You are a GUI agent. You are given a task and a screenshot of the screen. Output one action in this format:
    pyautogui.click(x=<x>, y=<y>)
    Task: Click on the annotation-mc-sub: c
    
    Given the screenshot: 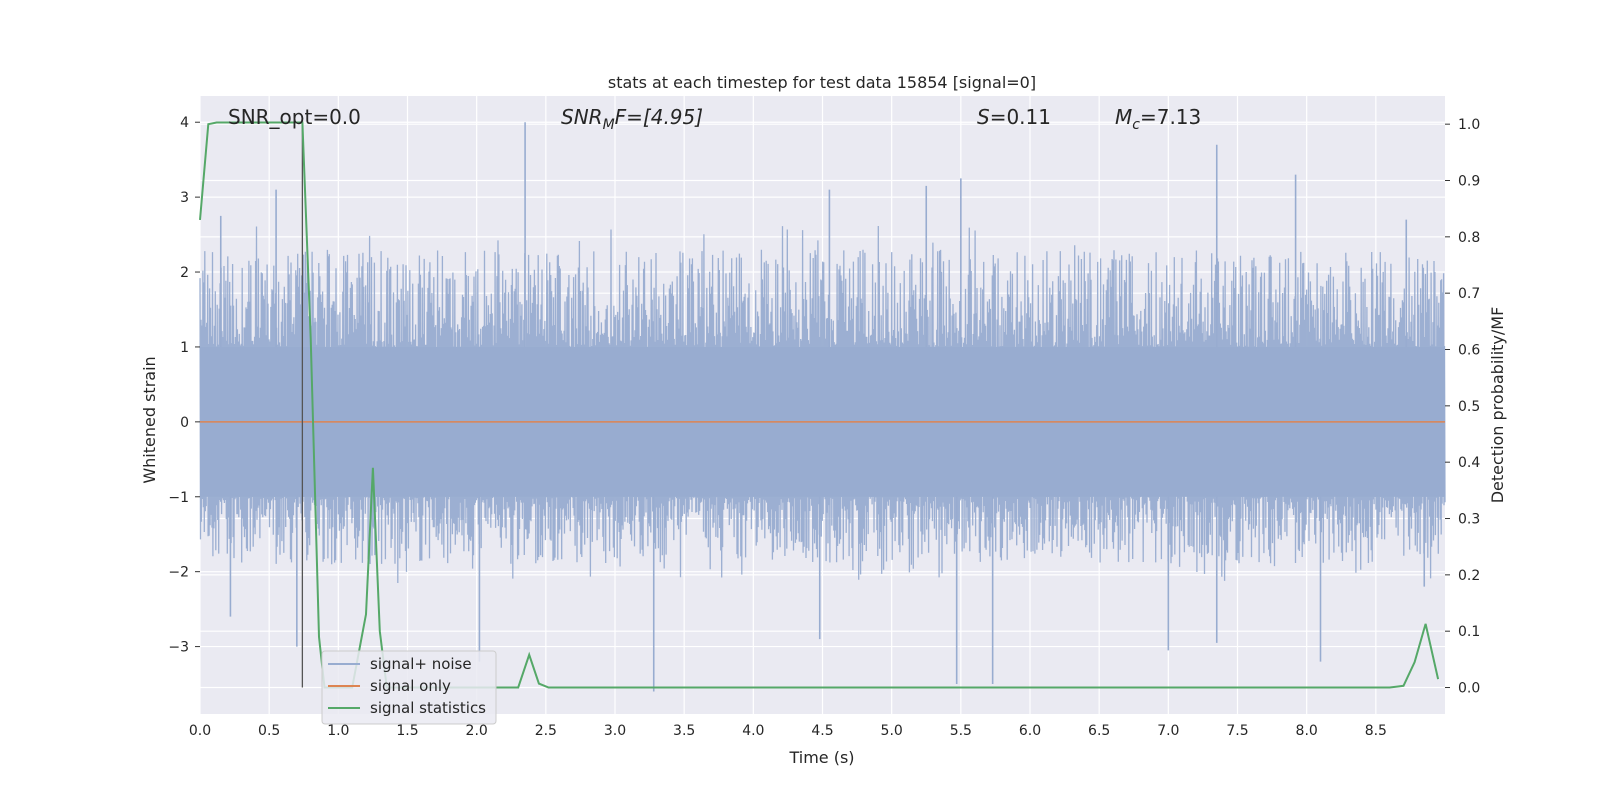 What is the action you would take?
    pyautogui.click(x=1136, y=125)
    